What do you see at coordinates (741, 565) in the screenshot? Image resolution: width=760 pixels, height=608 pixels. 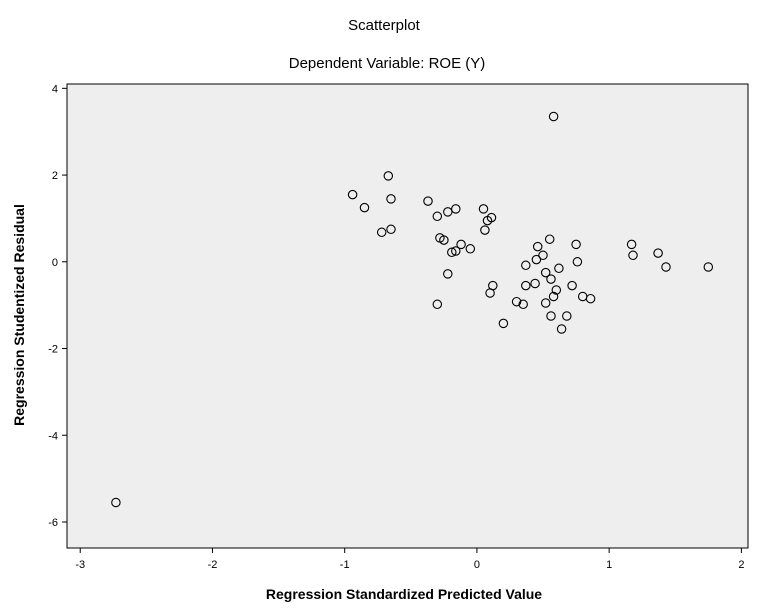 I see `x-tick-label: 2` at bounding box center [741, 565].